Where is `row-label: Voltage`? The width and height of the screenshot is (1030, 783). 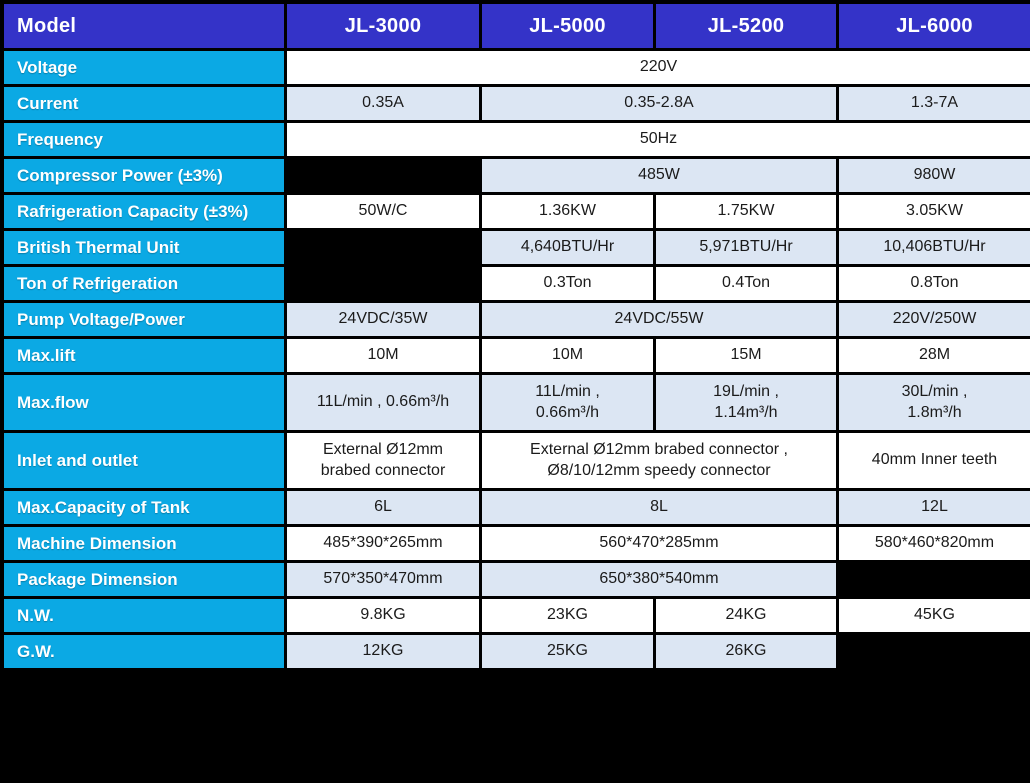 row-label: Voltage is located at coordinates (144, 67).